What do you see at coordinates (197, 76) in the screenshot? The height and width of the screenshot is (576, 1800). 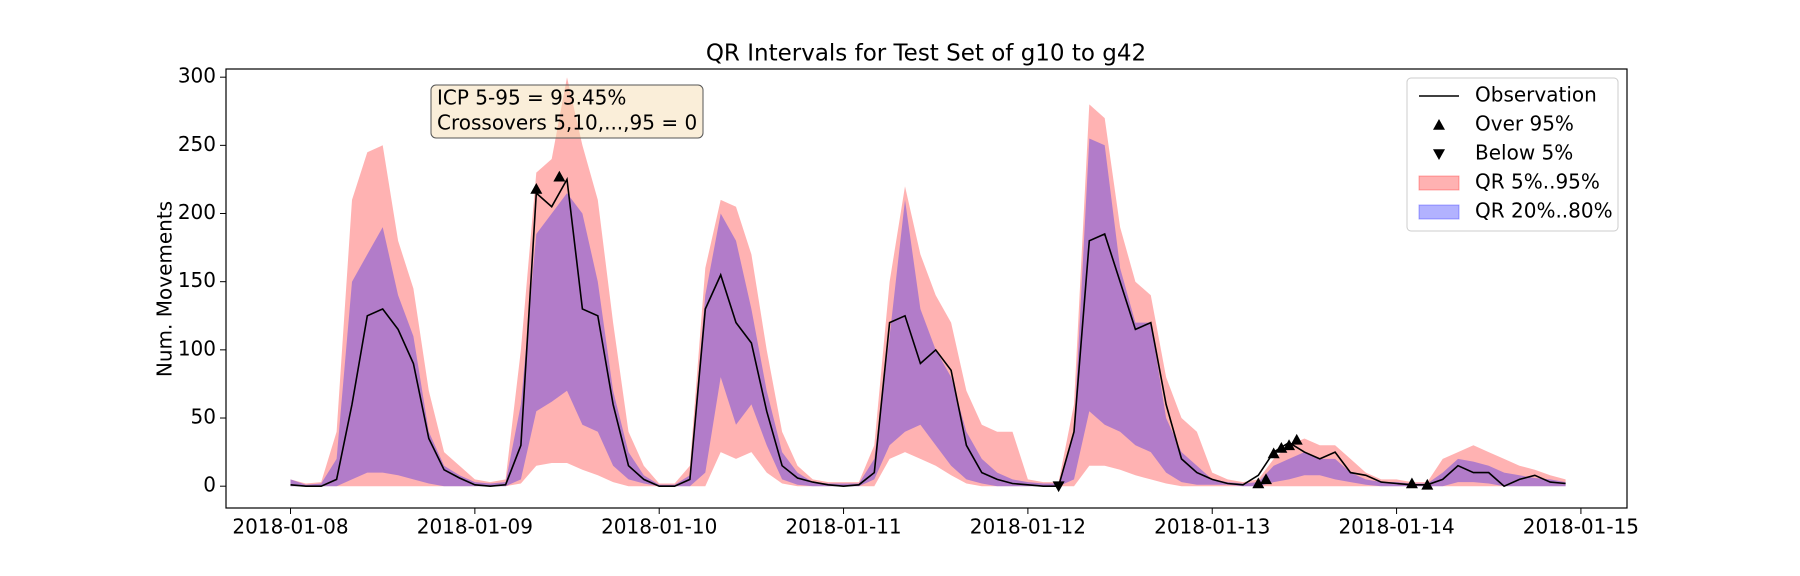 I see `y-tick-label: 300` at bounding box center [197, 76].